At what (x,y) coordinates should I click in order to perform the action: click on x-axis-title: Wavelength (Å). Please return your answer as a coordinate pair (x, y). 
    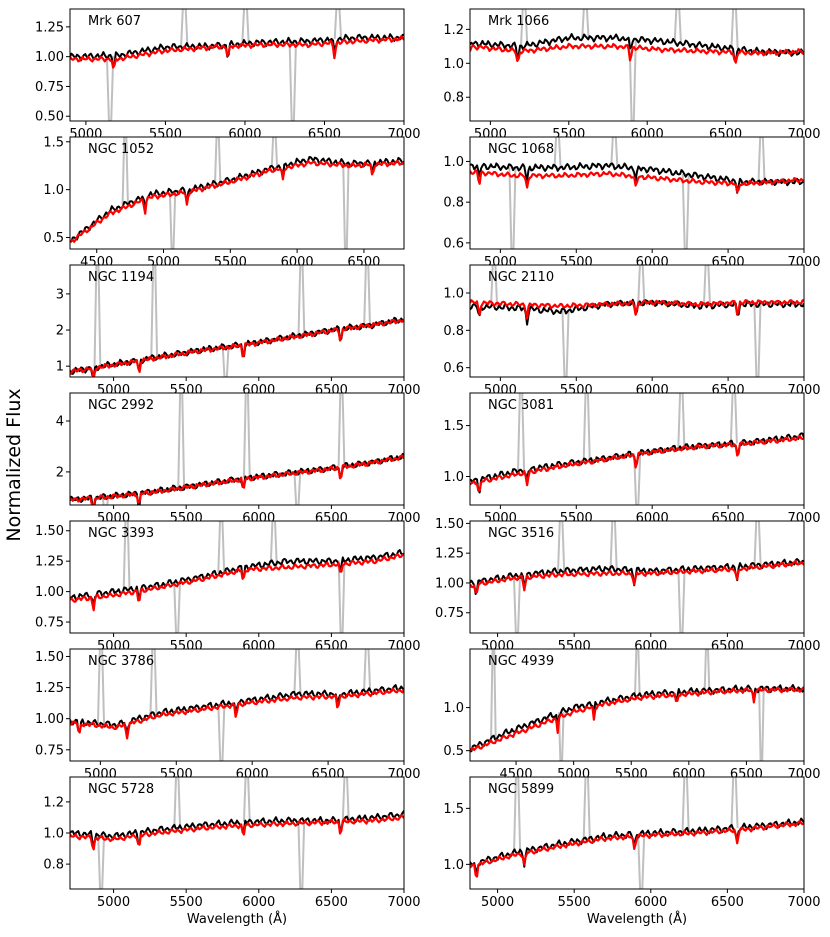
    Looking at the image, I should click on (237, 919).